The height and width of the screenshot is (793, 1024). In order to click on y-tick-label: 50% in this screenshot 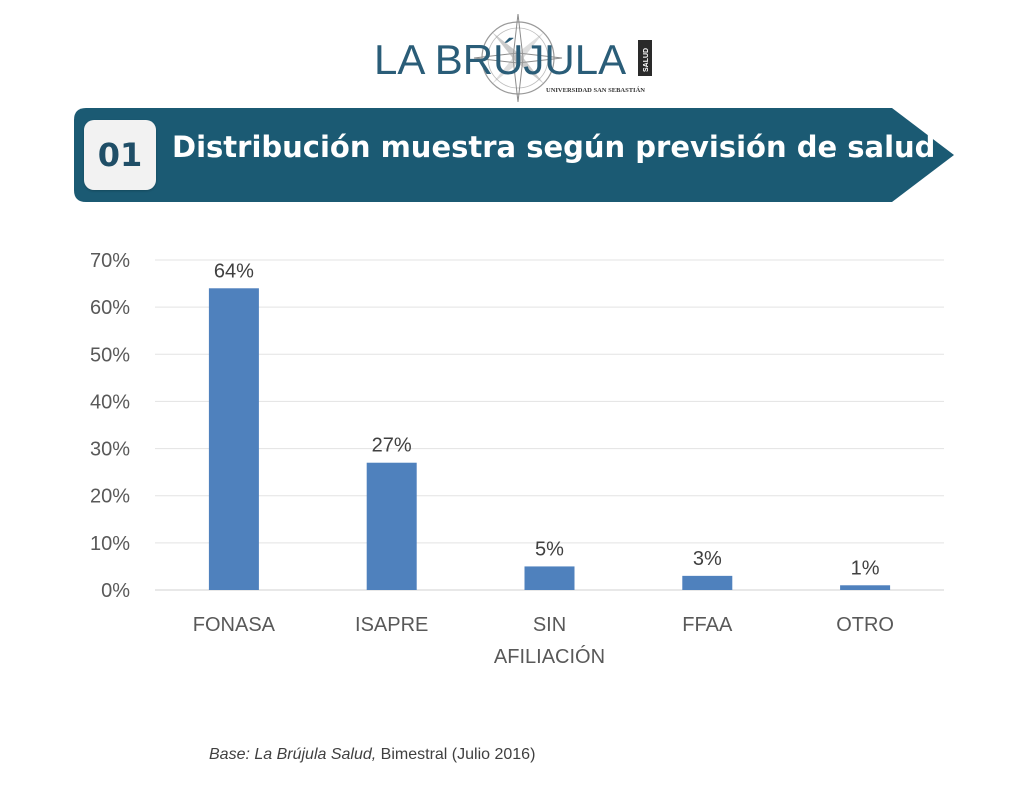, I will do `click(110, 355)`.